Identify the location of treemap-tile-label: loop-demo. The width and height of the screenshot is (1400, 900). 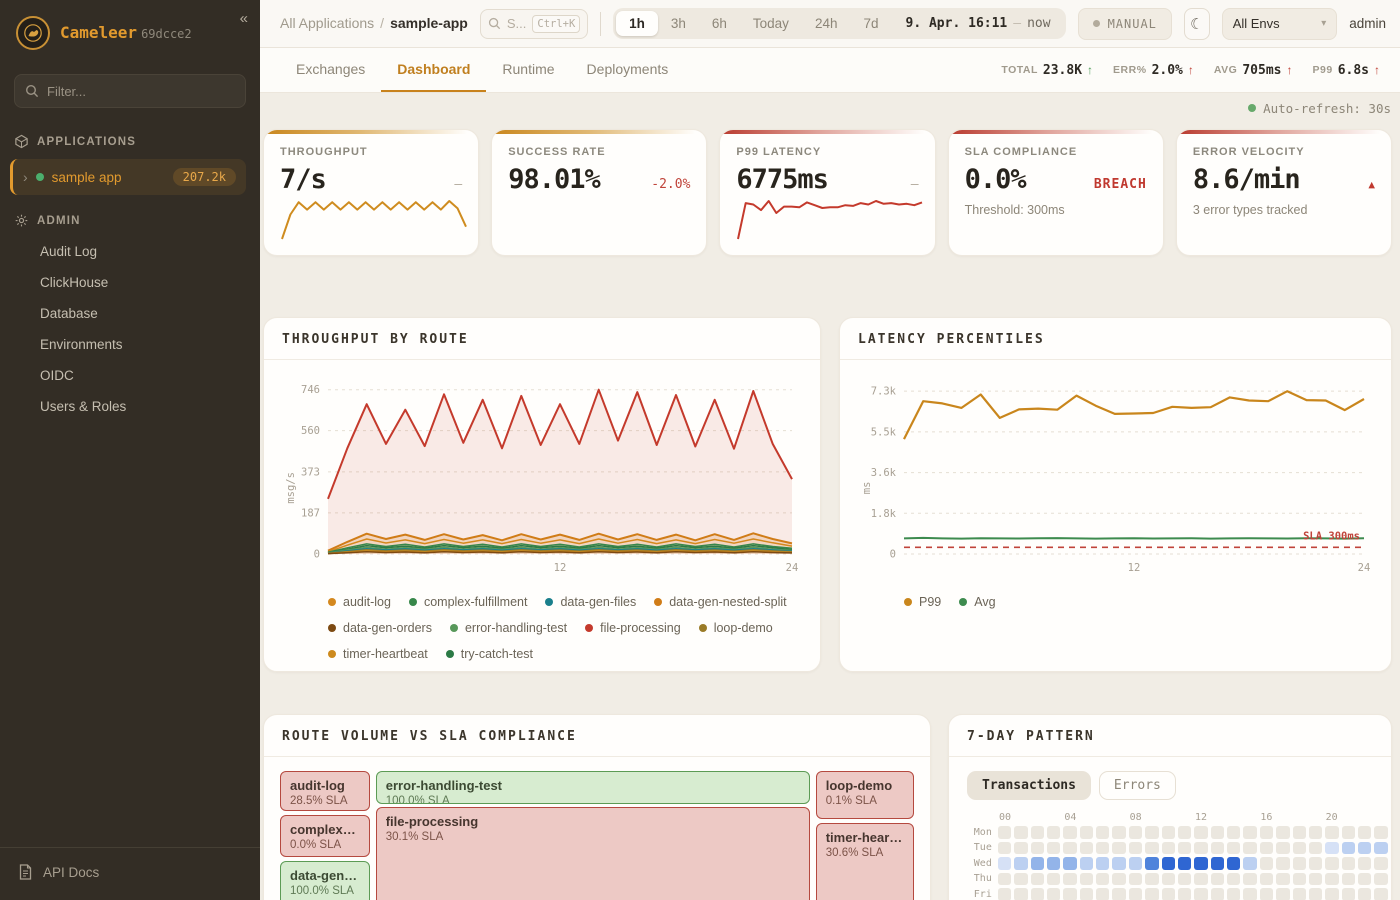
(859, 785).